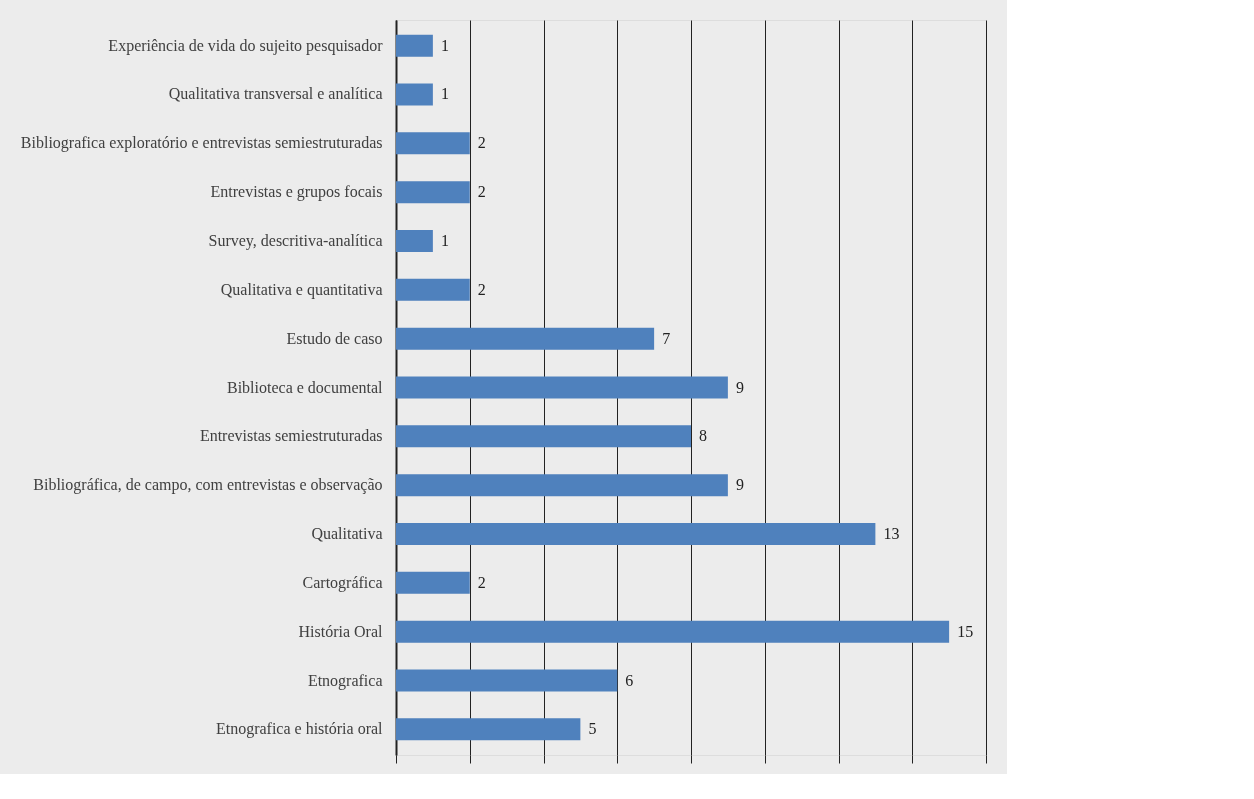 The image size is (1254, 799). I want to click on data-label: 5, so click(592, 729).